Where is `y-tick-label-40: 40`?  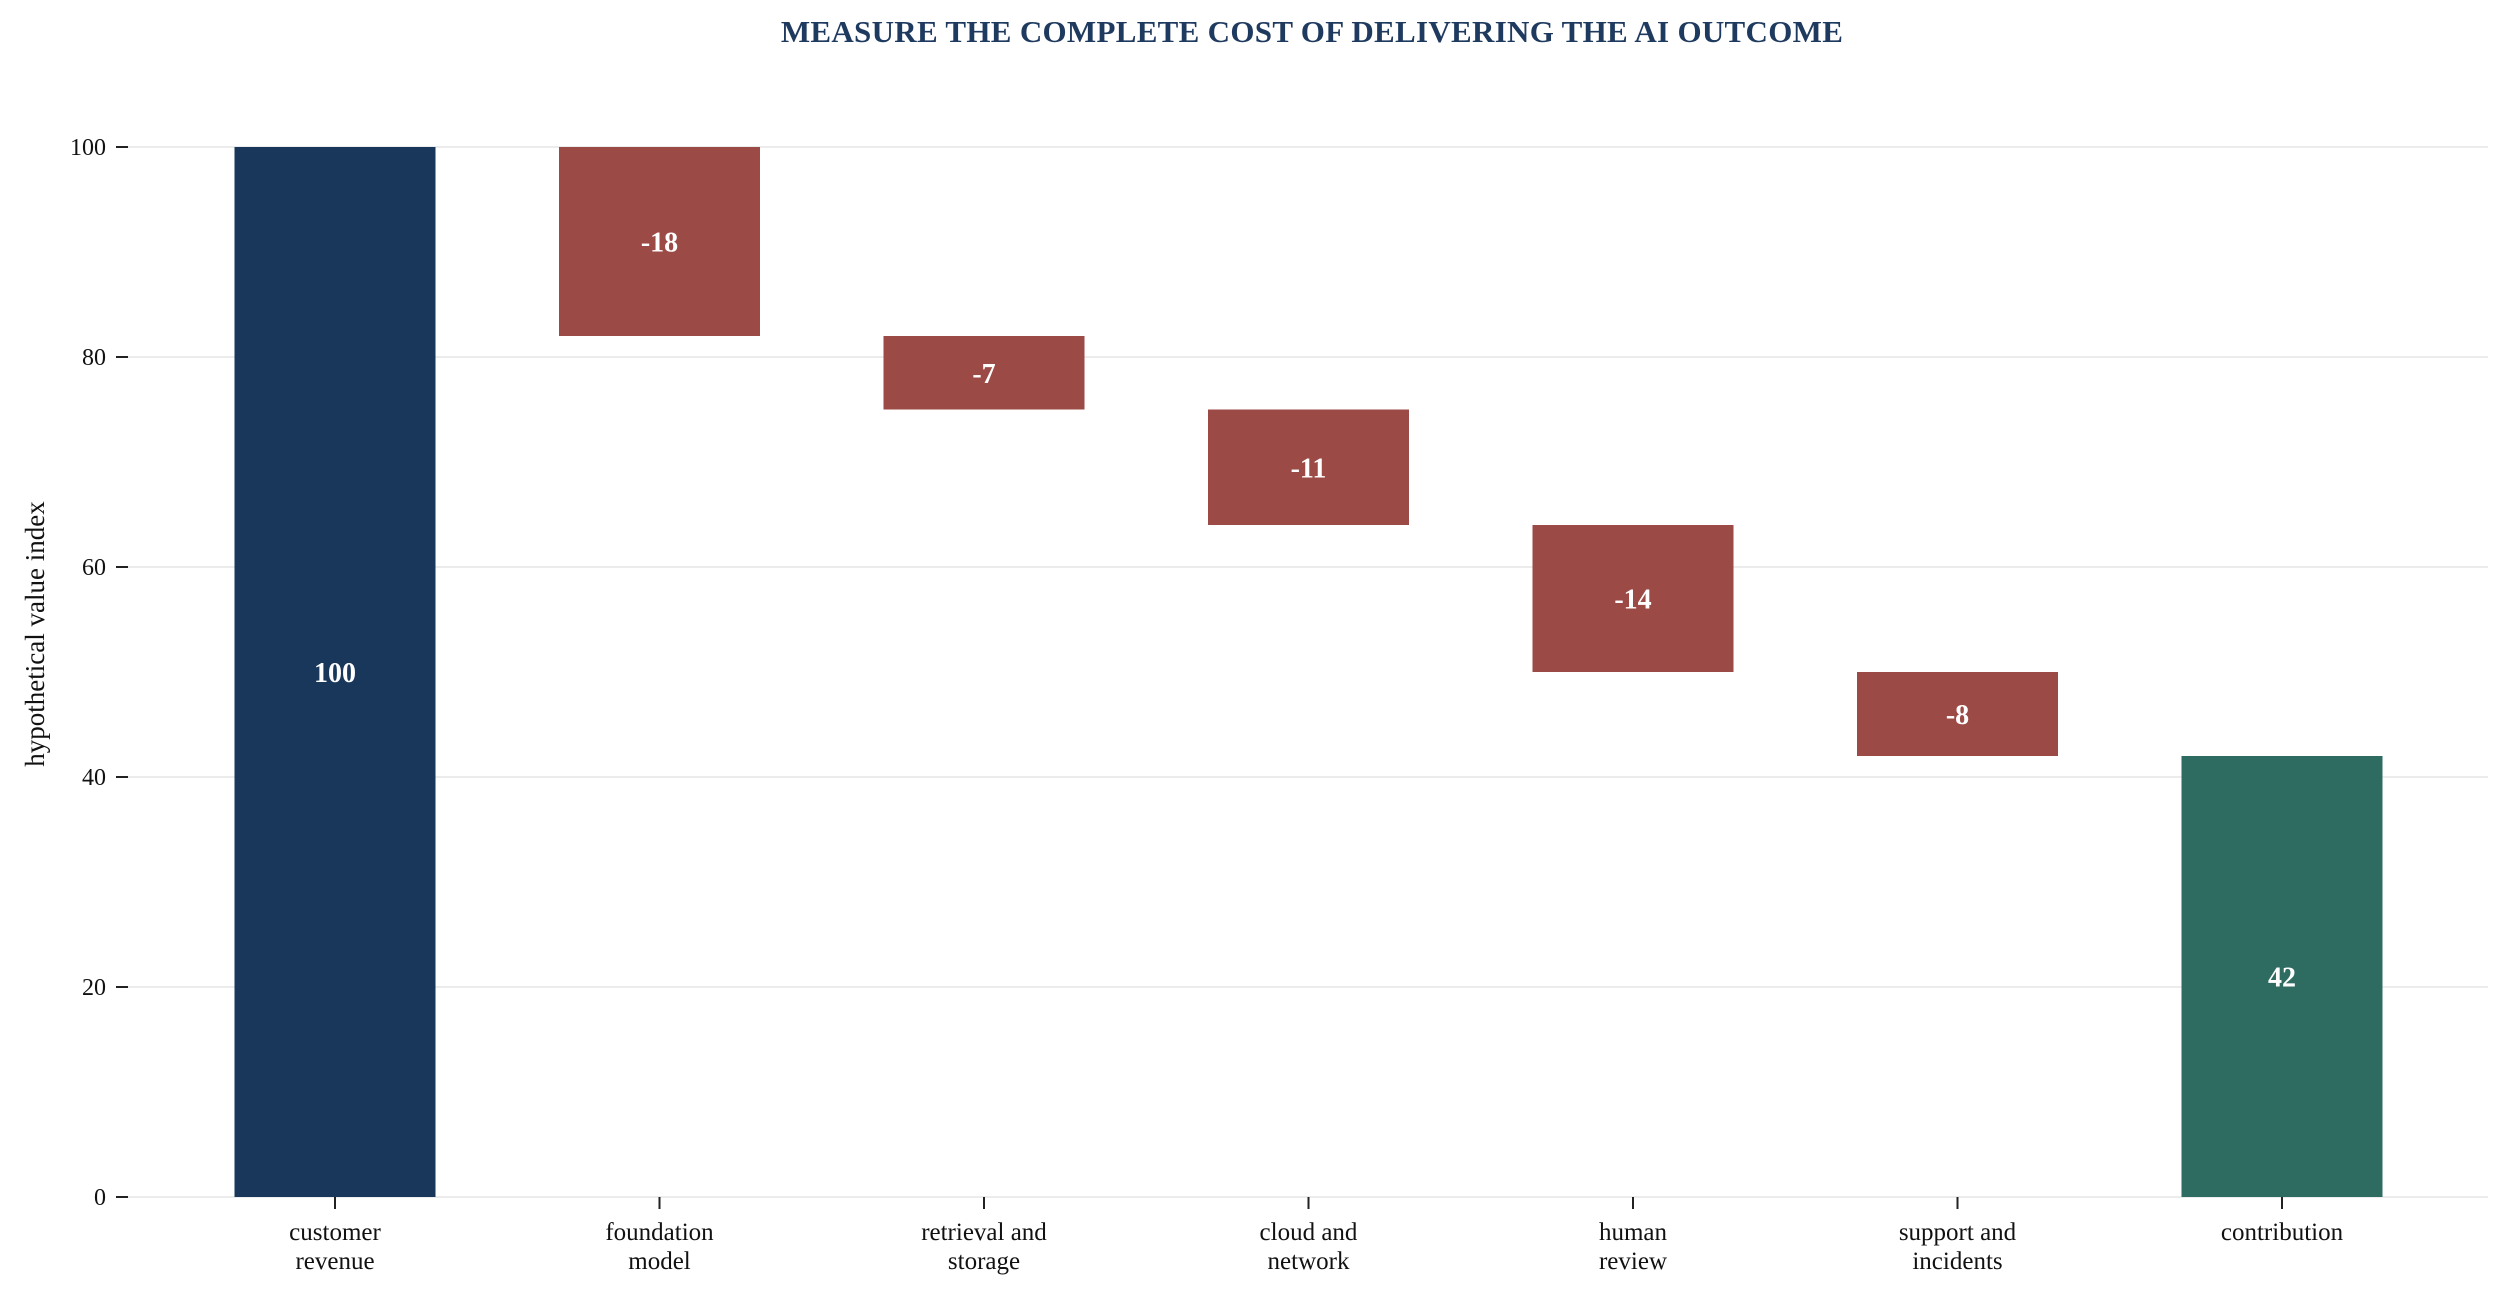
y-tick-label-40: 40 is located at coordinates (94, 778).